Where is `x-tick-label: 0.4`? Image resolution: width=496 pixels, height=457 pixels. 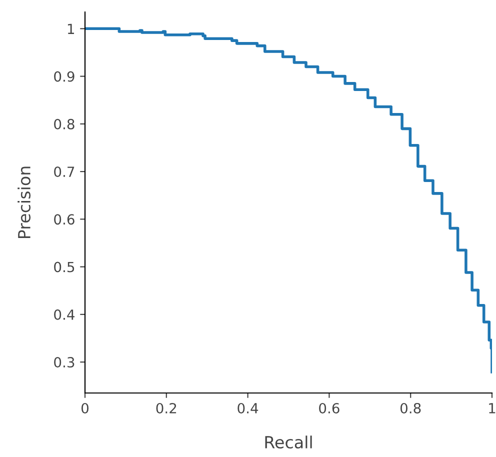
x-tick-label: 0.4 is located at coordinates (248, 408).